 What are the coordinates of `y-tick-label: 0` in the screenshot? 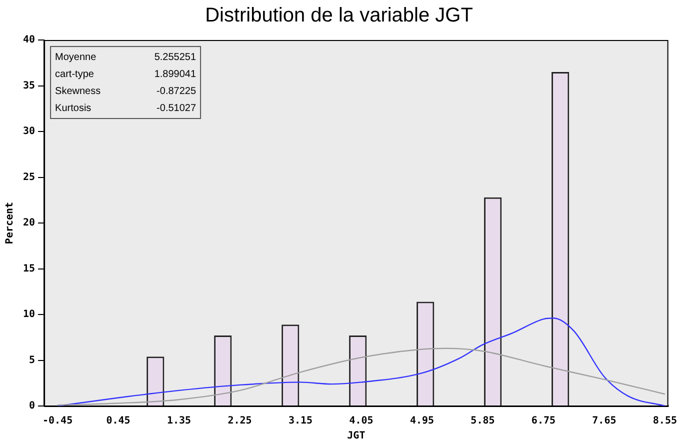 It's located at (32, 406).